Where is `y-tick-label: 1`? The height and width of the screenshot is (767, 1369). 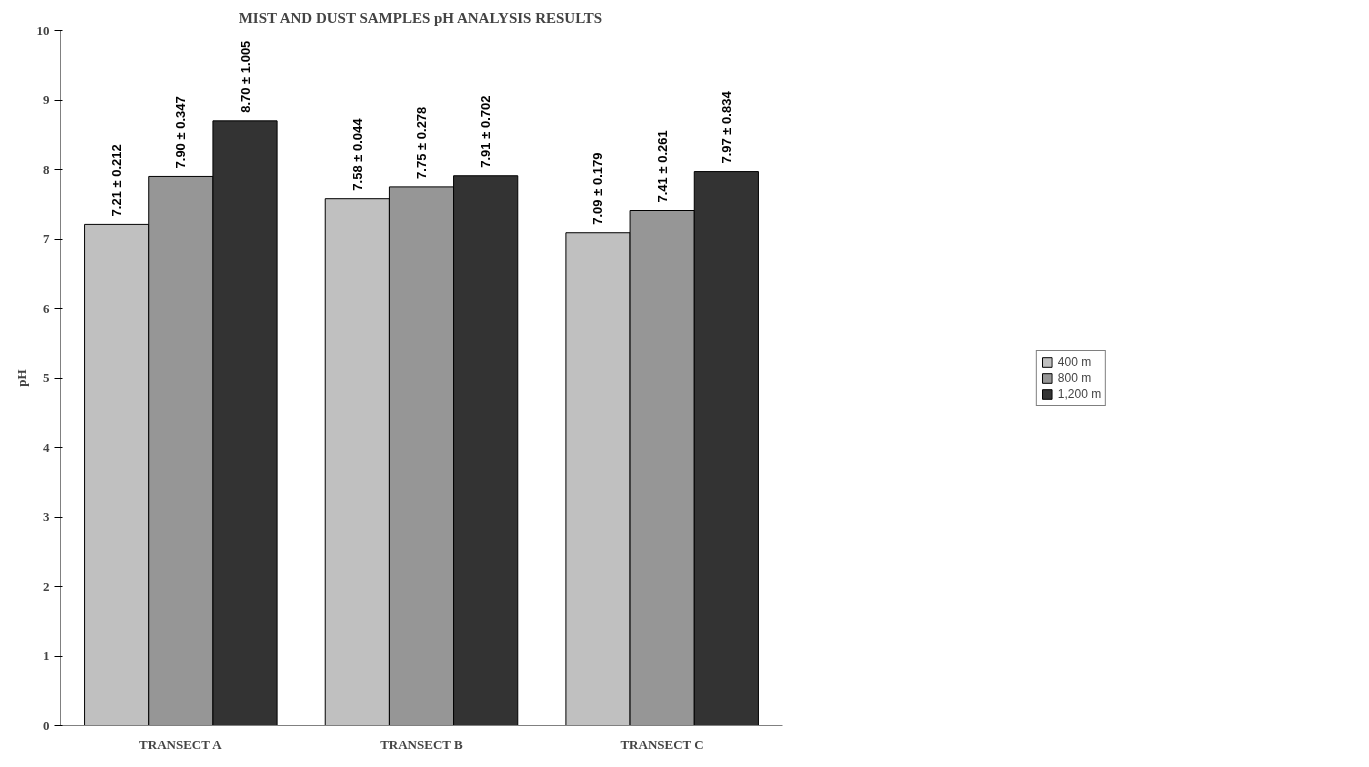
y-tick-label: 1 is located at coordinates (46, 655).